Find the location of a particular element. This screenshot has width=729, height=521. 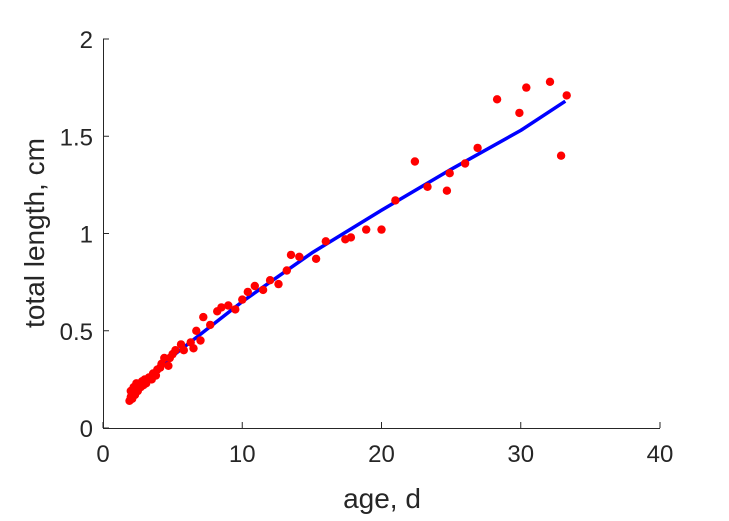

x-tick-label: 10 is located at coordinates (242, 454).